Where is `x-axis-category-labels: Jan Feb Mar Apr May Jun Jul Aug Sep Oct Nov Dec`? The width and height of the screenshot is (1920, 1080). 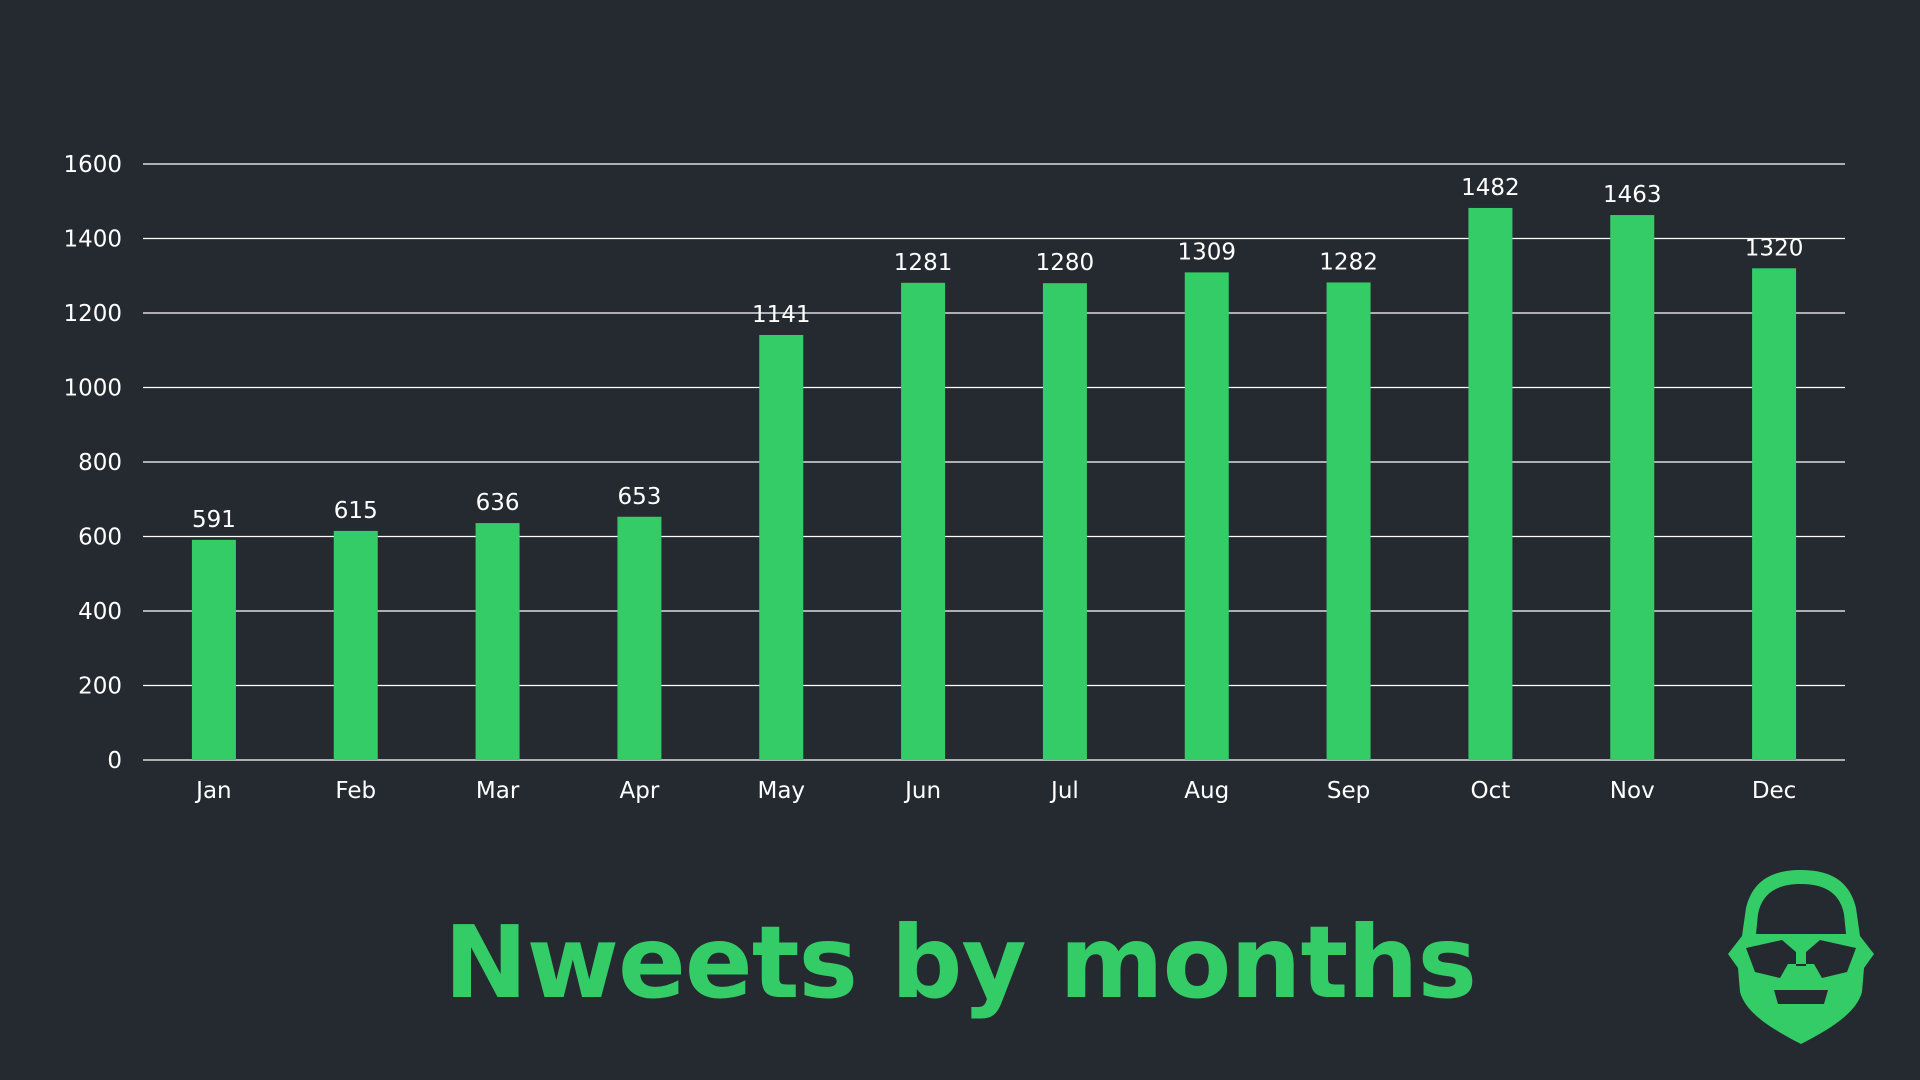 x-axis-category-labels: Jan Feb Mar Apr May Jun Jul Aug Sep Oct Nov Dec is located at coordinates (995, 791).